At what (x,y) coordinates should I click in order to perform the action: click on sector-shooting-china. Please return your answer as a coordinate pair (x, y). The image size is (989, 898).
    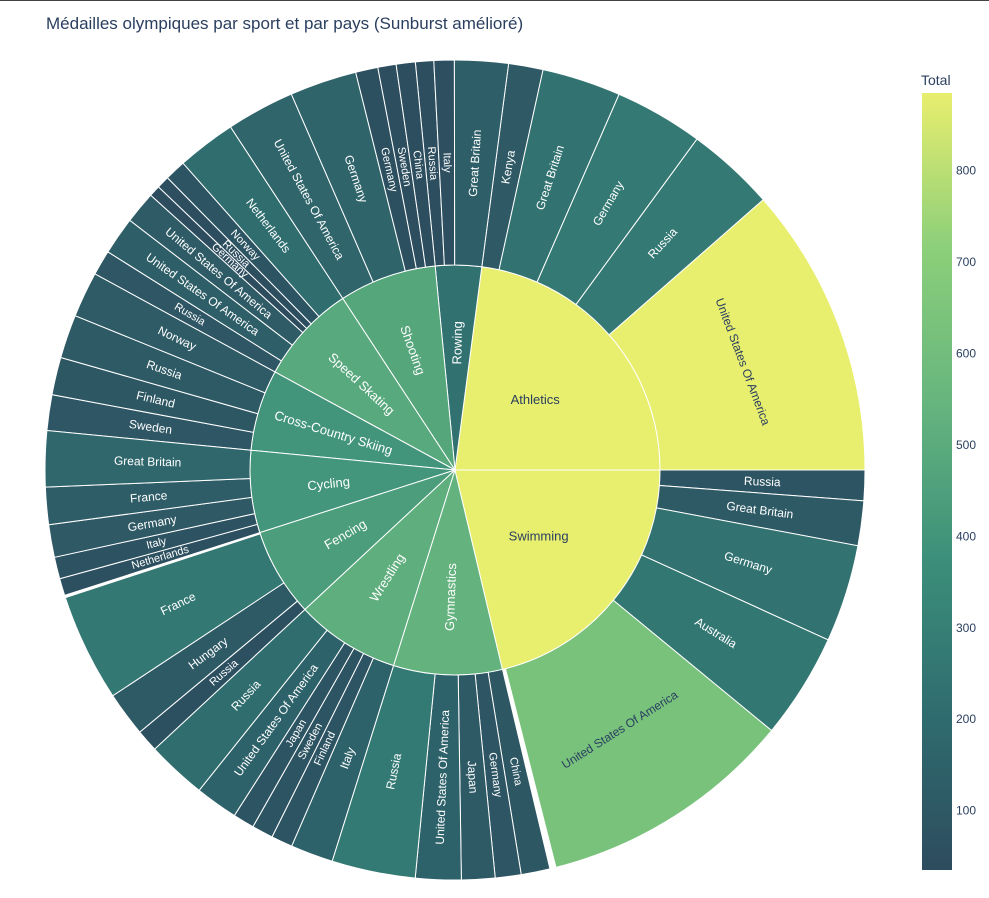
    Looking at the image, I should click on (415, 164).